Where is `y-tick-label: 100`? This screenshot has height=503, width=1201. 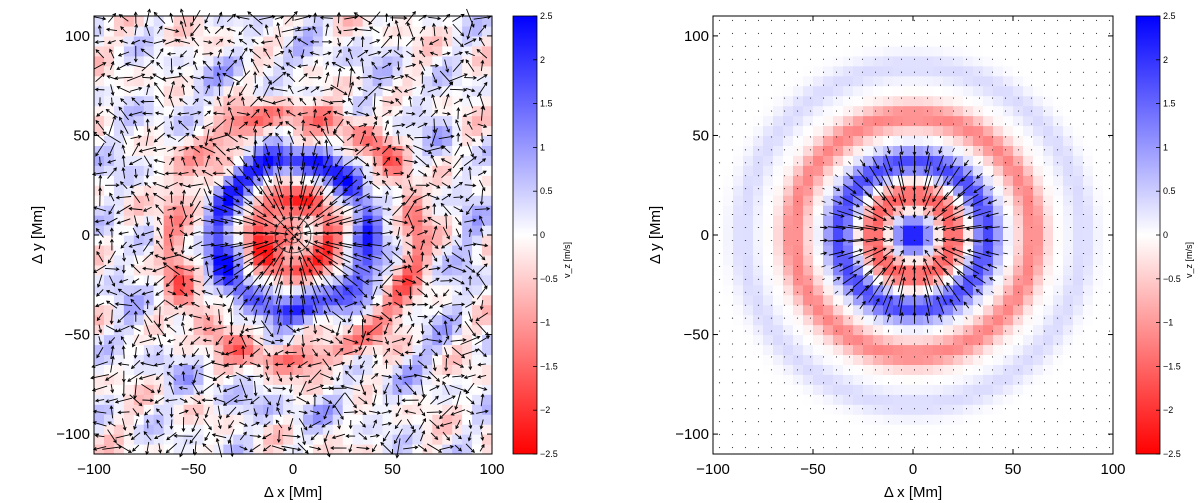 y-tick-label: 100 is located at coordinates (77, 36).